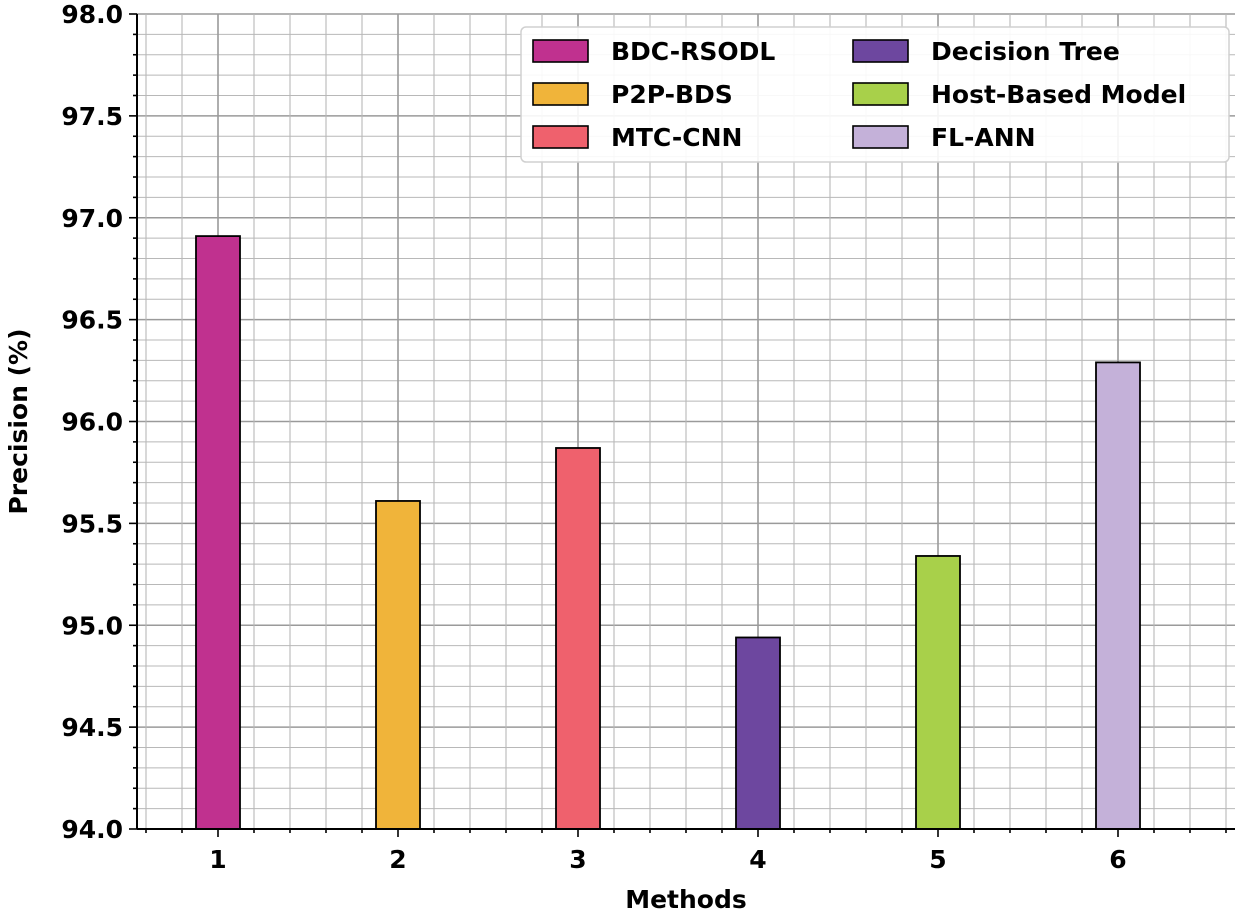  Describe the element at coordinates (92, 523) in the screenshot. I see `y-tick-label: 95.5` at that location.